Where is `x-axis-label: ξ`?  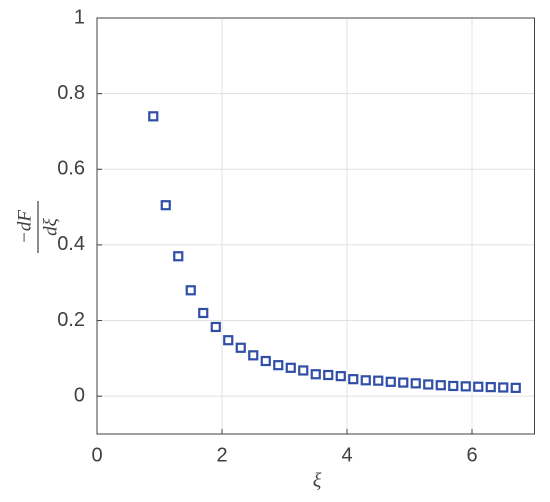
x-axis-label: ξ is located at coordinates (317, 481).